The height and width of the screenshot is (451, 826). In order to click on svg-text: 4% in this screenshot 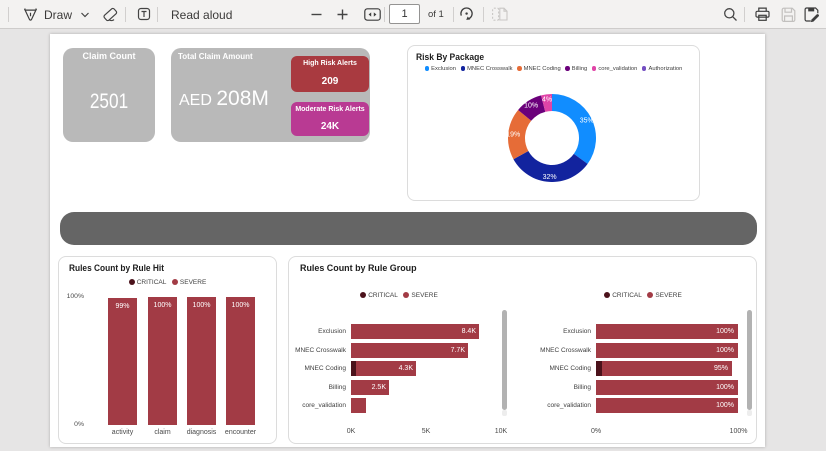, I will do `click(547, 100)`.